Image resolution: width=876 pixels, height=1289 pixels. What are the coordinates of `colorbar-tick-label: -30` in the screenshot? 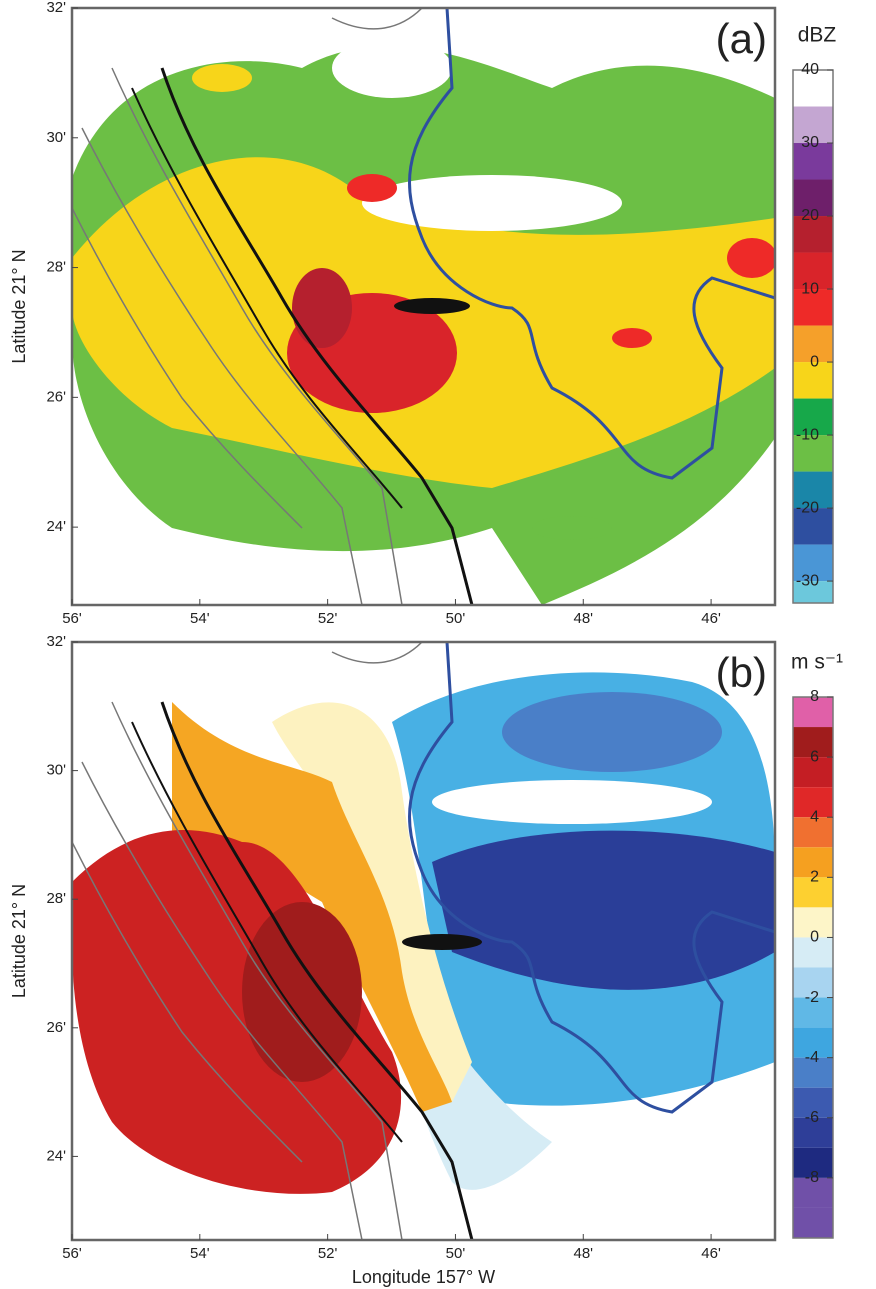 It's located at (807, 580).